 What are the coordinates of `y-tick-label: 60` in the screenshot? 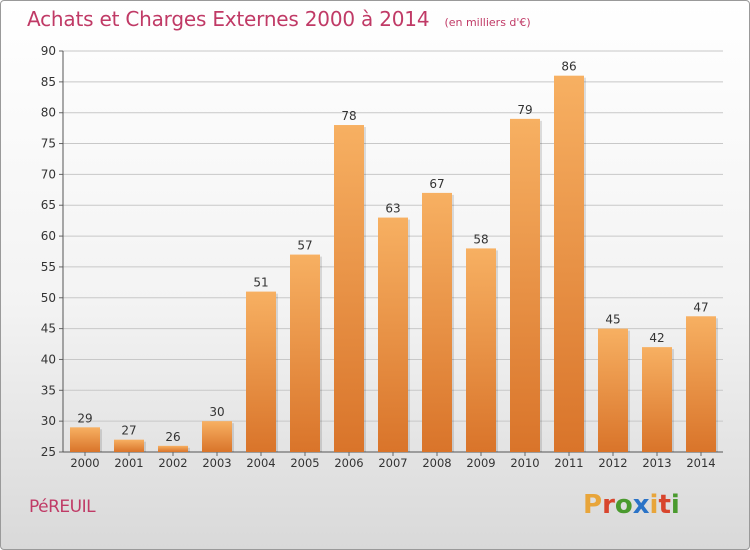 It's located at (48, 236).